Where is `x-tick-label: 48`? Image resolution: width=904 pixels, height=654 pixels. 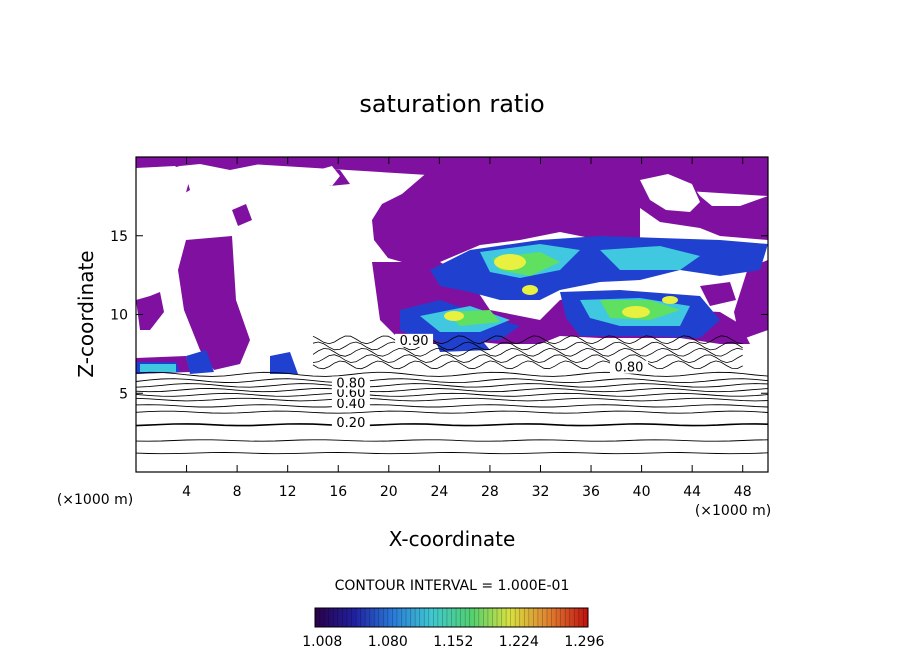
x-tick-label: 48 is located at coordinates (743, 492).